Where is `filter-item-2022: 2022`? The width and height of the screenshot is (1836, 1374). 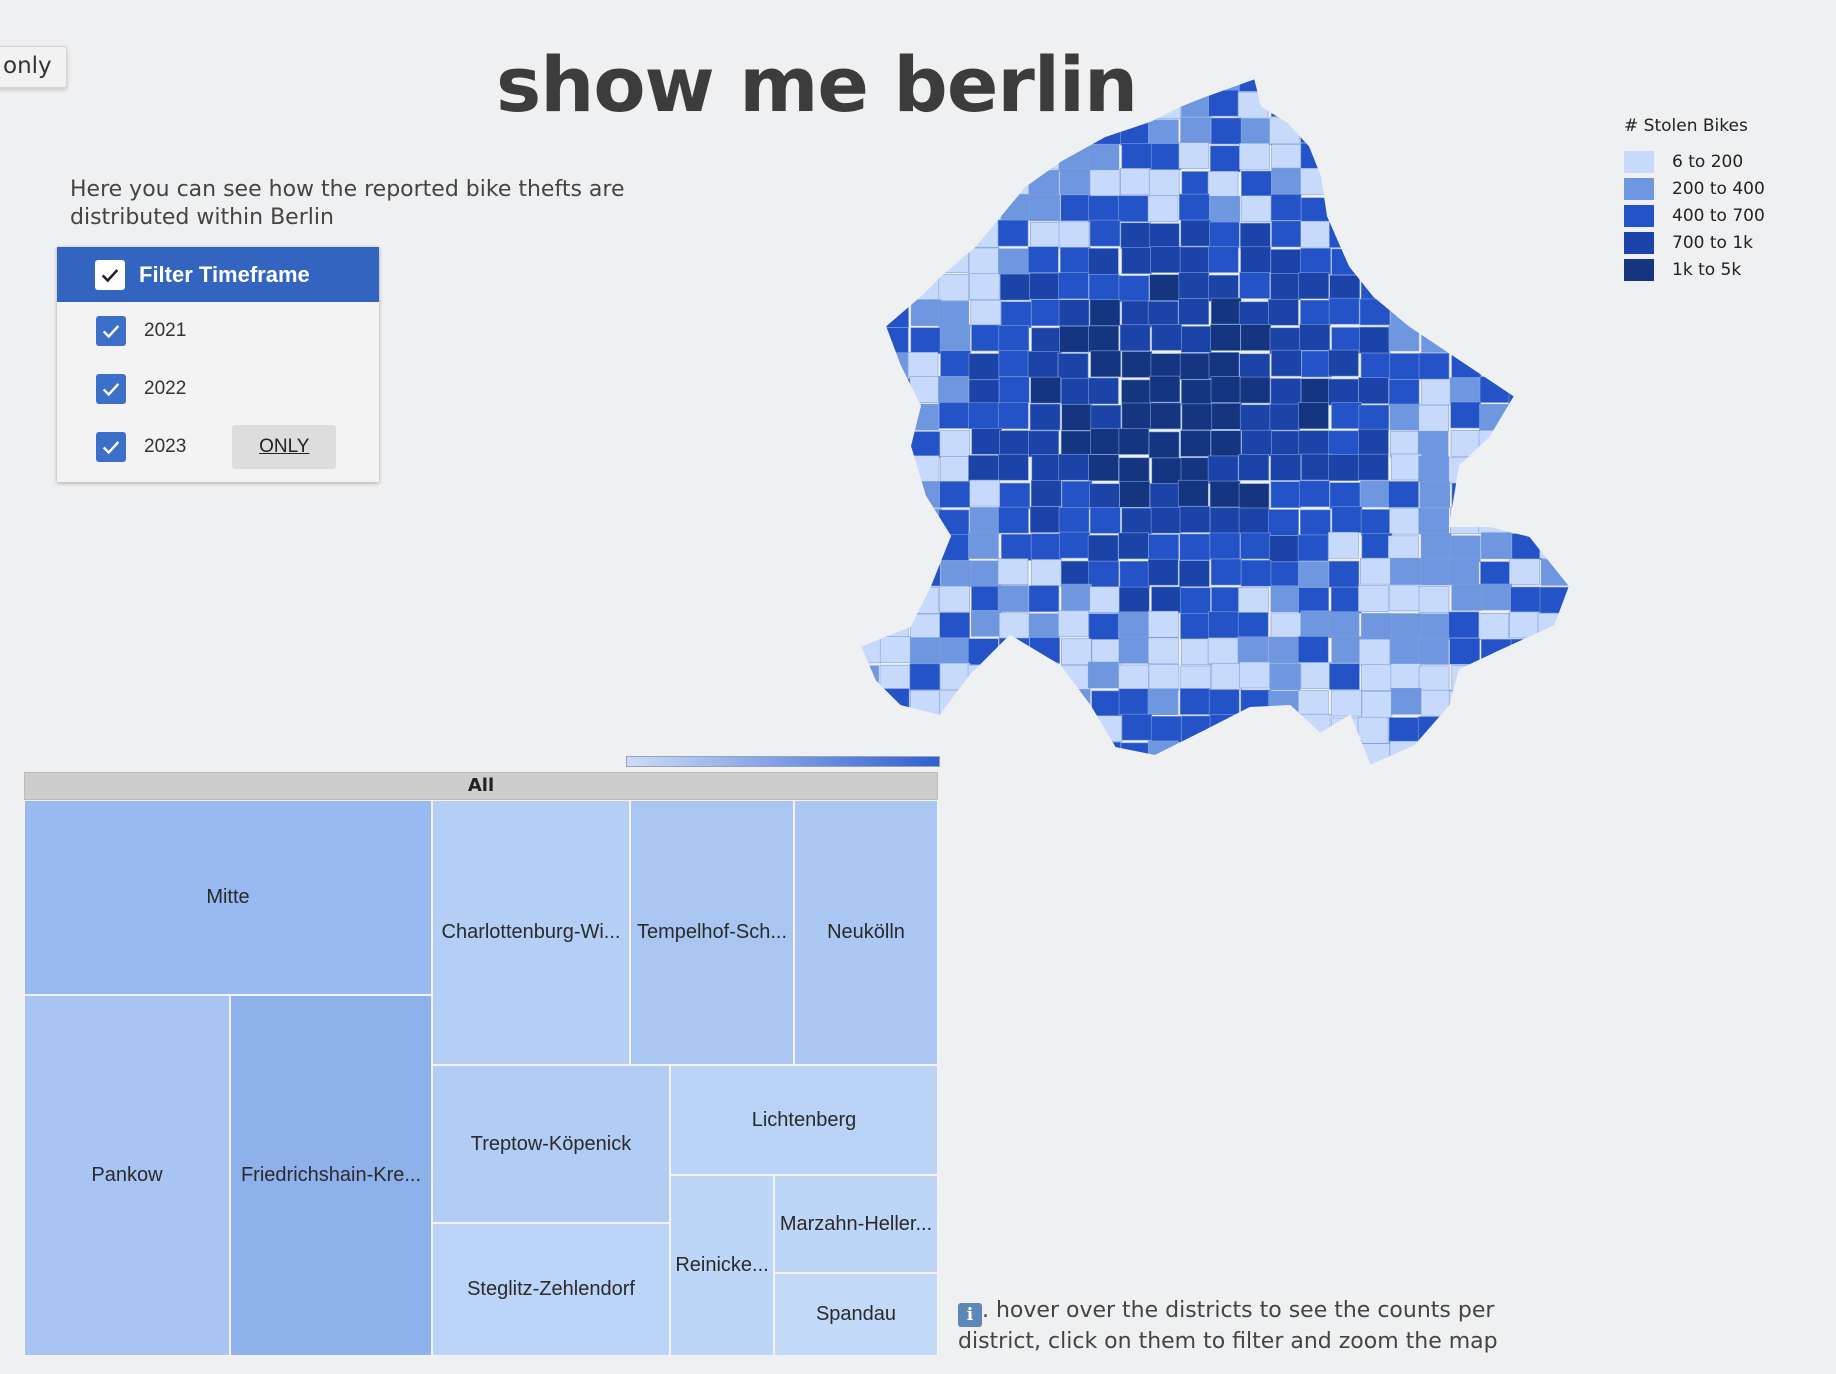
filter-item-2022: 2022 is located at coordinates (218, 389).